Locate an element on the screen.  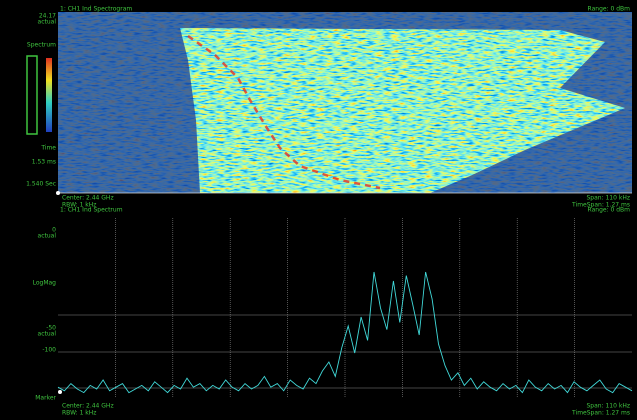
spectrum-left-label: -100 is located at coordinates (49, 350).